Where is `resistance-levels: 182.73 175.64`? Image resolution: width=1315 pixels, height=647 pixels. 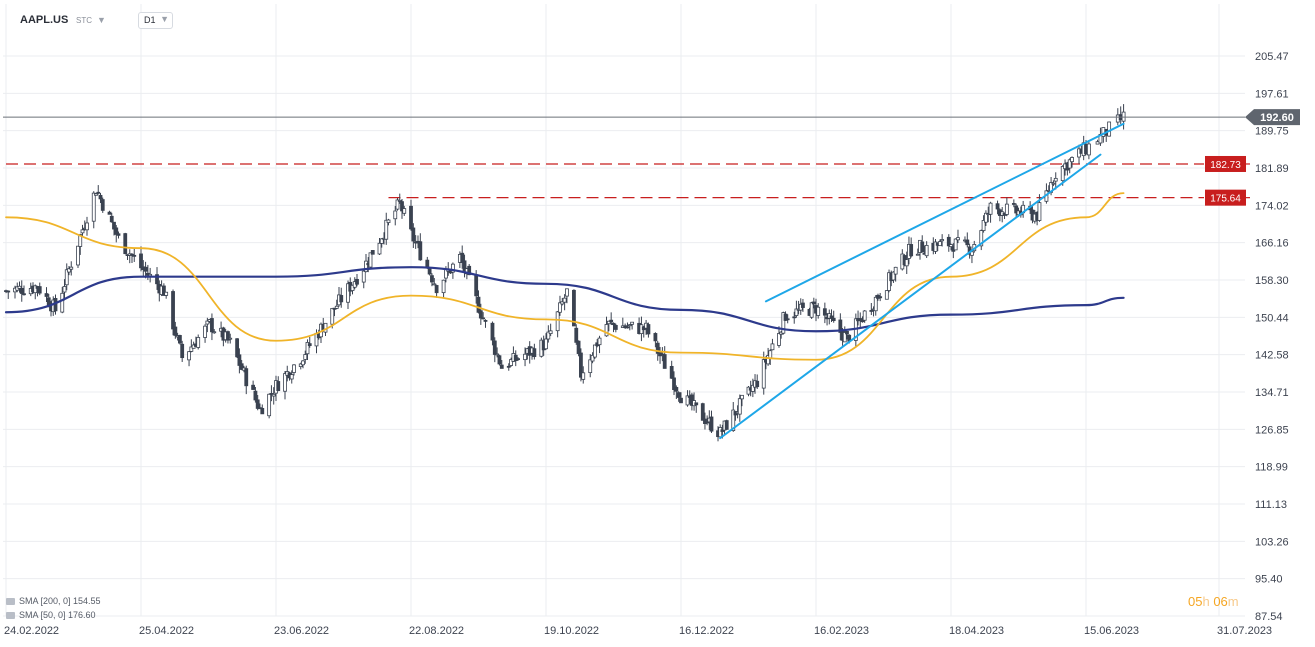
resistance-levels: 182.73 175.64 is located at coordinates (628, 180).